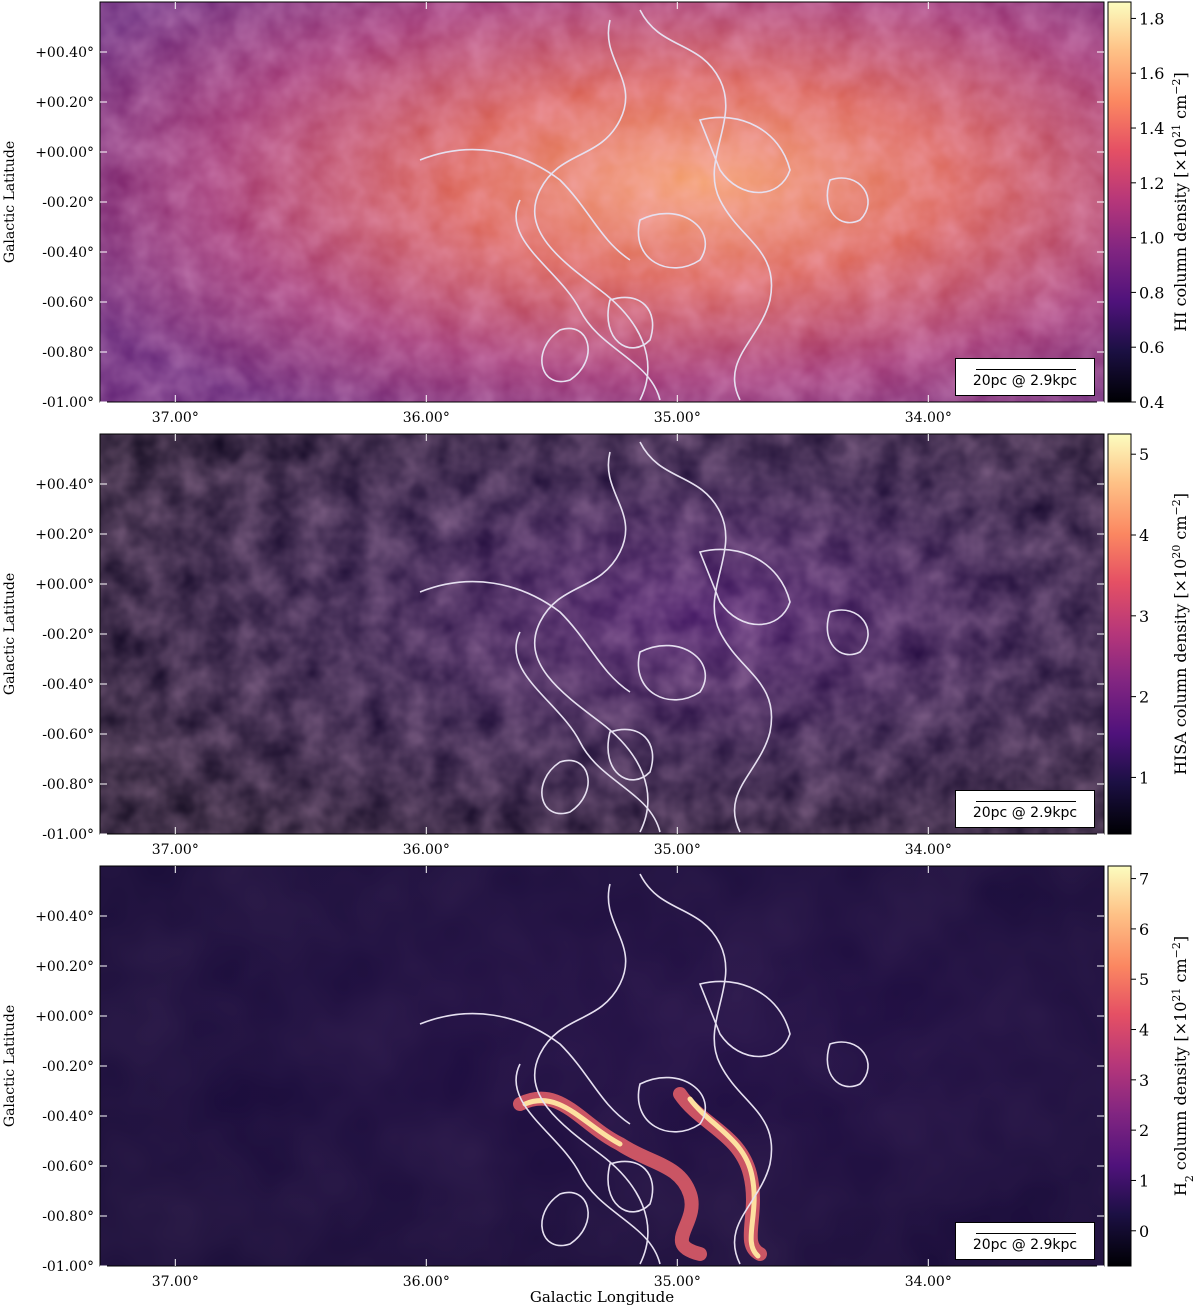 The height and width of the screenshot is (1315, 1200). What do you see at coordinates (1151, 73) in the screenshot?
I see `colorbar-tick-label: 1.6` at bounding box center [1151, 73].